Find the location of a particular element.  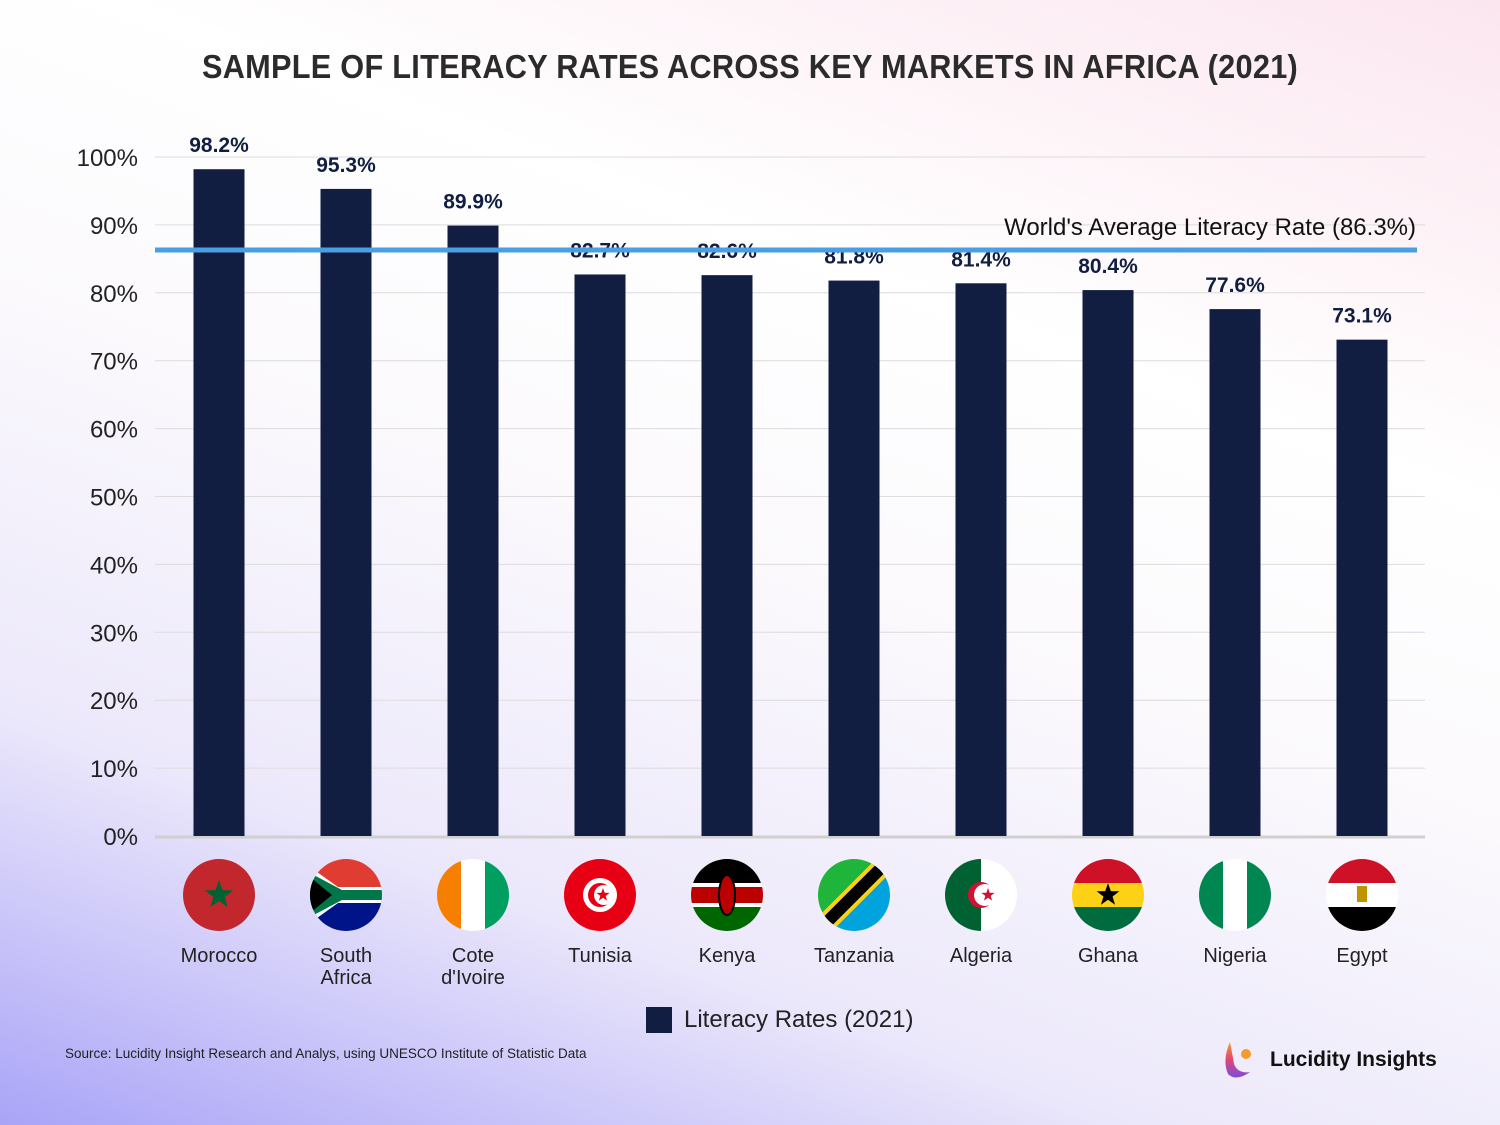

y-tick-label: 60% is located at coordinates (114, 430).